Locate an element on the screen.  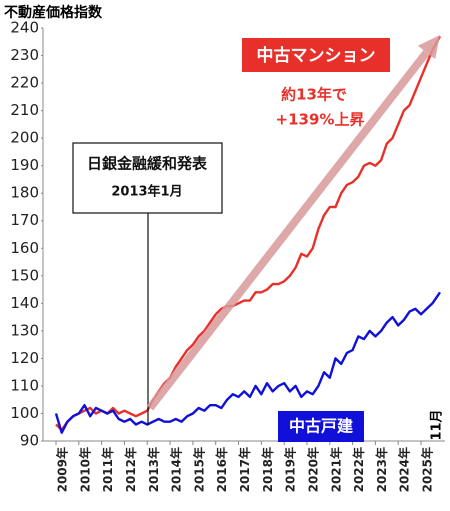
x-tick-label: 2025年 is located at coordinates (427, 469).